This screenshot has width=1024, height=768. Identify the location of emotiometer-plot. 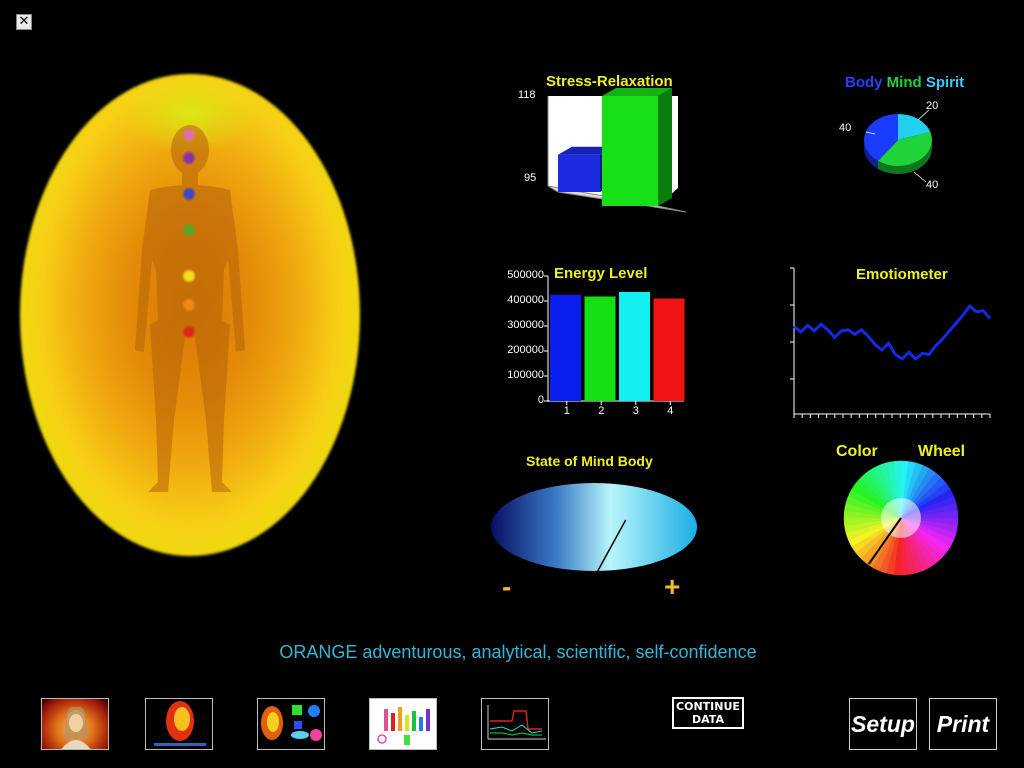
(891, 342).